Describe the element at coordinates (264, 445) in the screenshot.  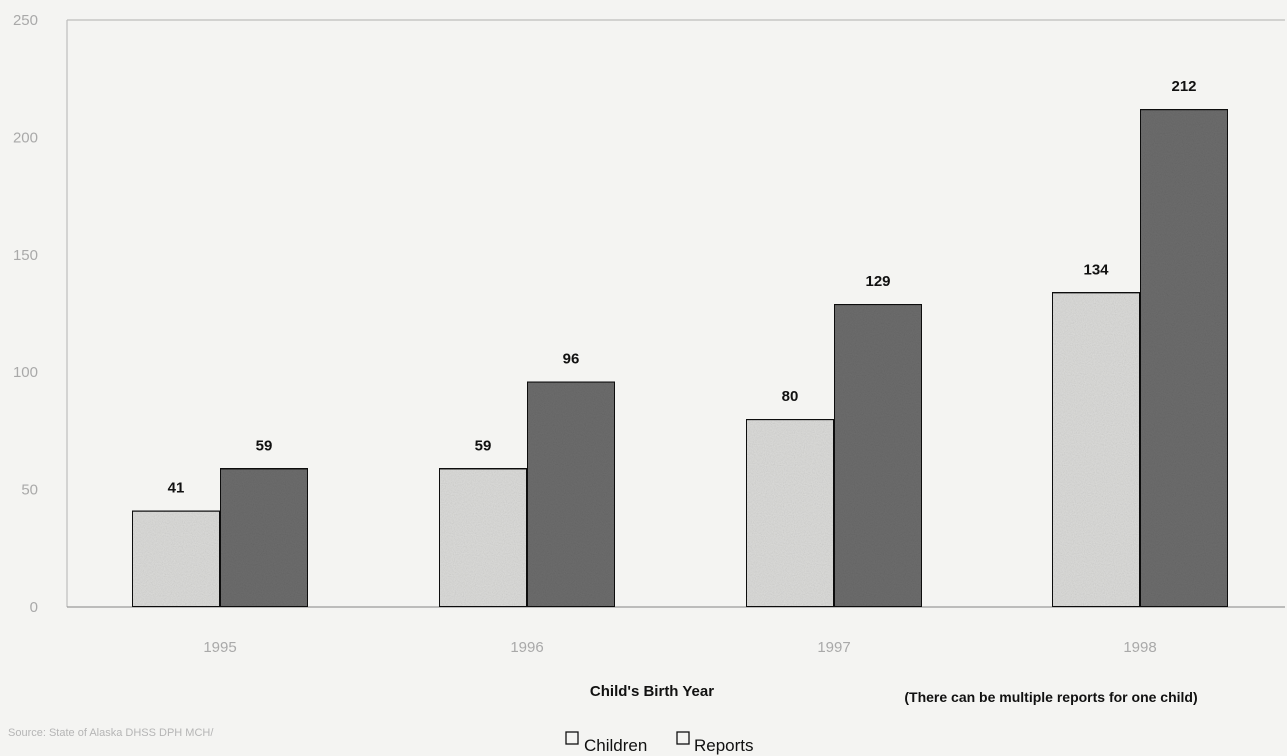
I see `data-label-reports-1995: 59` at that location.